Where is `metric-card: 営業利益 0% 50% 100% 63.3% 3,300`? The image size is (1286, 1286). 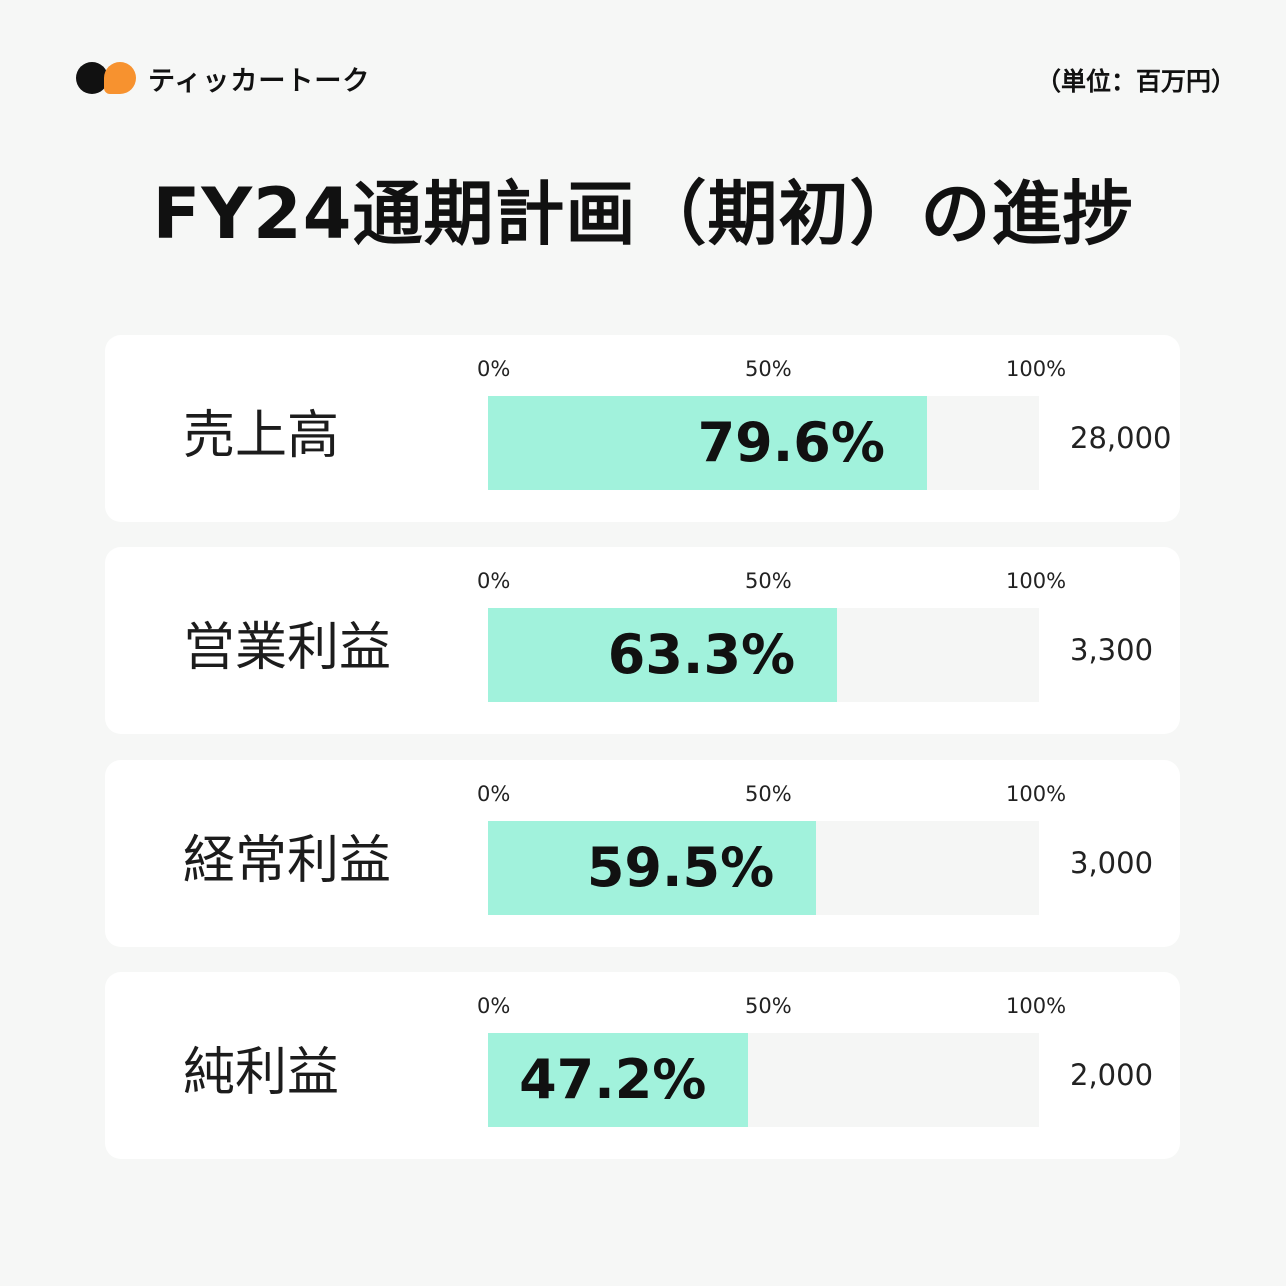 metric-card: 営業利益 0% 50% 100% 63.3% 3,300 is located at coordinates (642, 640).